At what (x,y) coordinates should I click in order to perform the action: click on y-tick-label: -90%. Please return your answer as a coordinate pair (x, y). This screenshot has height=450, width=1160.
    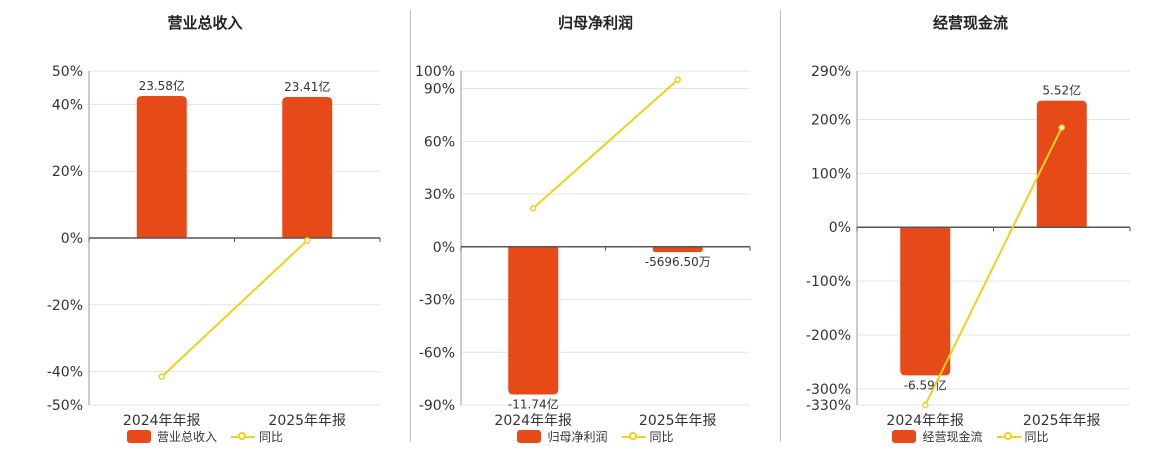
    Looking at the image, I should click on (437, 406).